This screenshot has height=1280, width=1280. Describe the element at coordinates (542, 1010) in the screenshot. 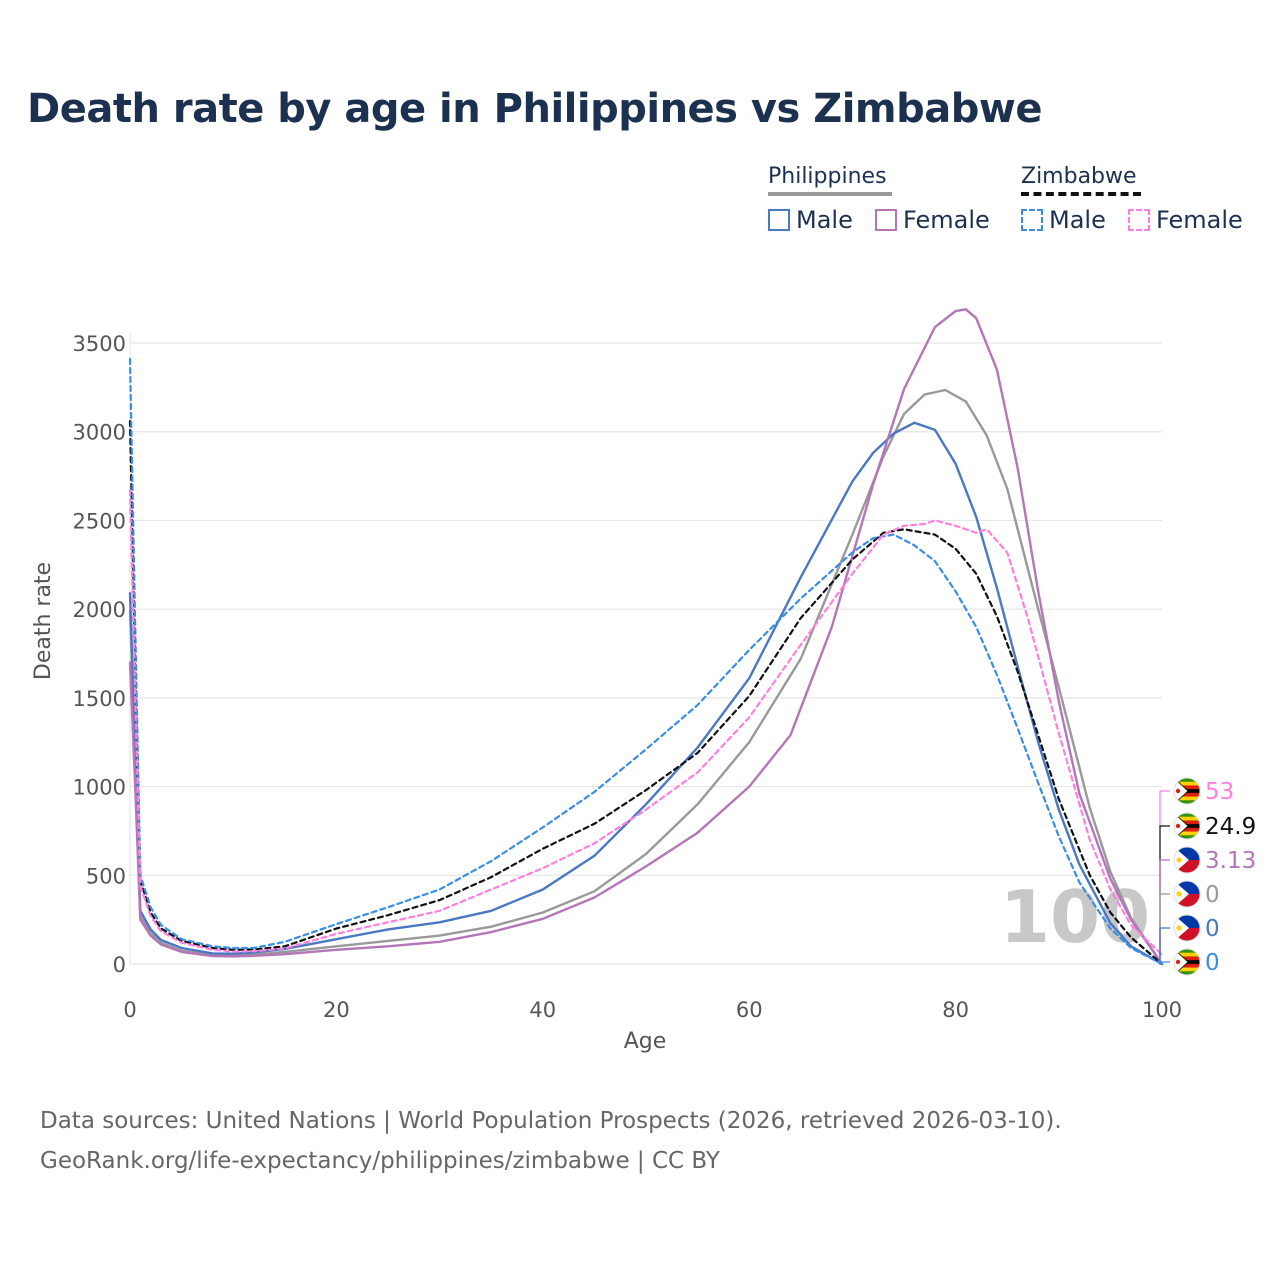

I see `x-tick-label: 40` at that location.